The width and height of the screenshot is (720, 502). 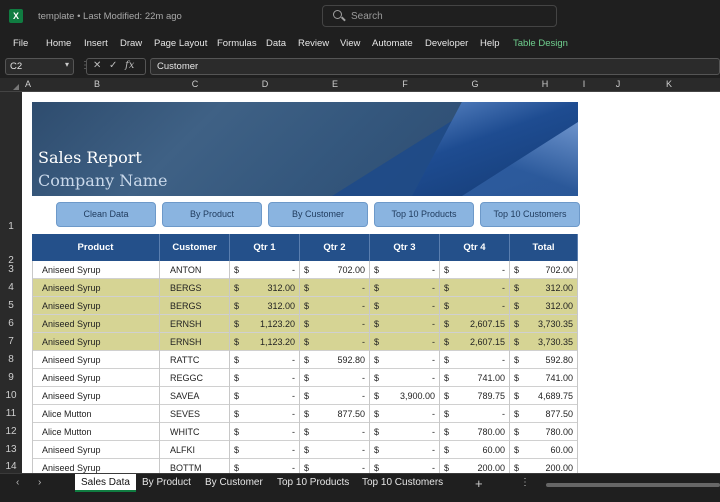 I want to click on customer-cell: RATTC, so click(x=195, y=360).